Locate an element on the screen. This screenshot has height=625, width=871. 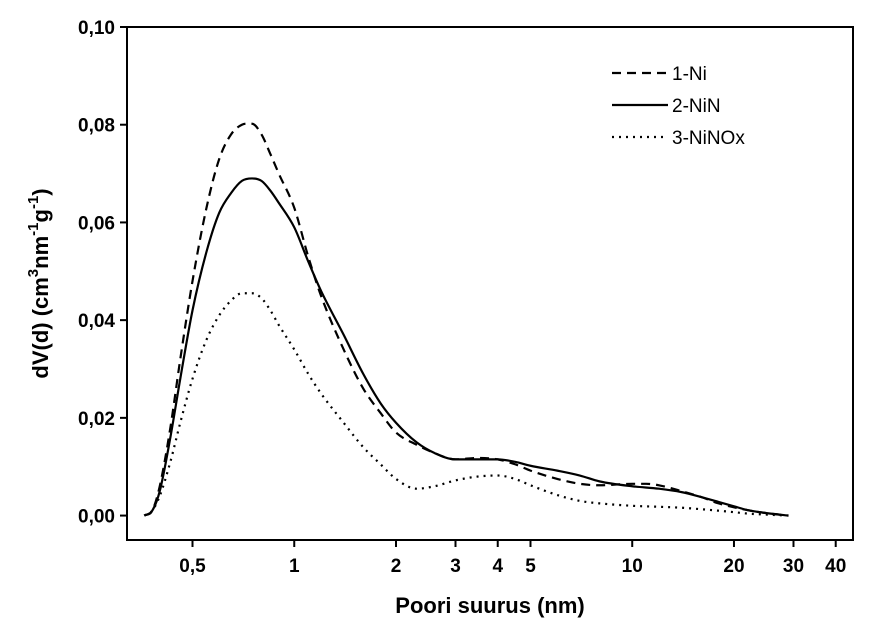
legend-label: 3-NiNOx is located at coordinates (708, 138).